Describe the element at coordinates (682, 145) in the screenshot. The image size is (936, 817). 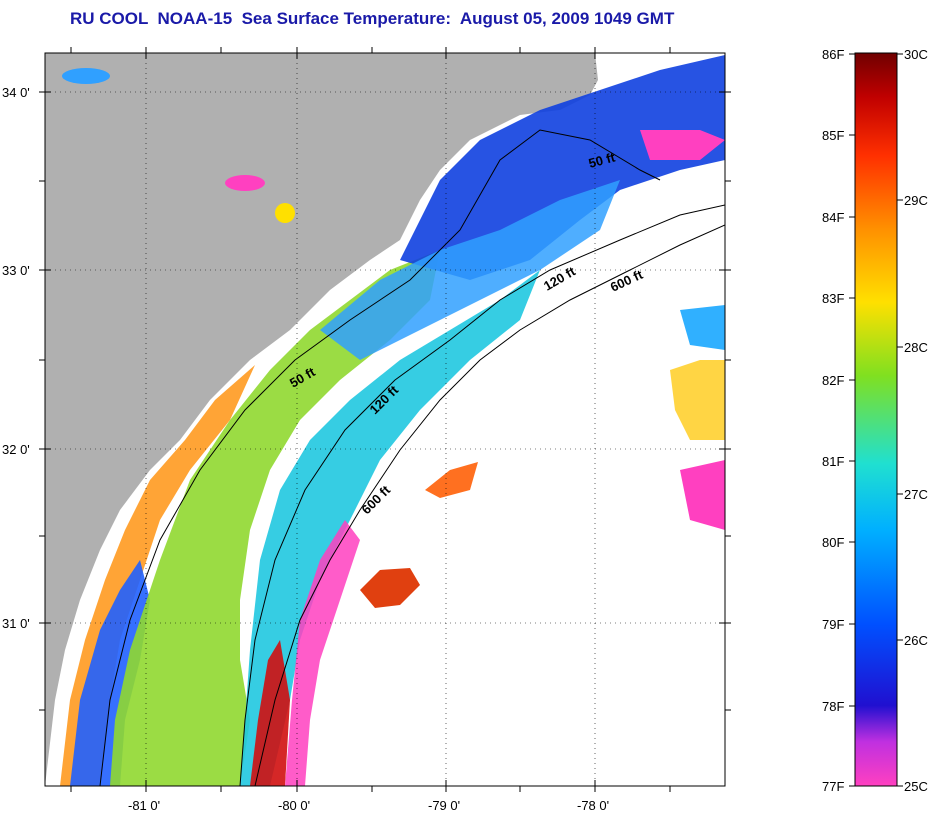
I see `sst-patch-magenta-ne` at that location.